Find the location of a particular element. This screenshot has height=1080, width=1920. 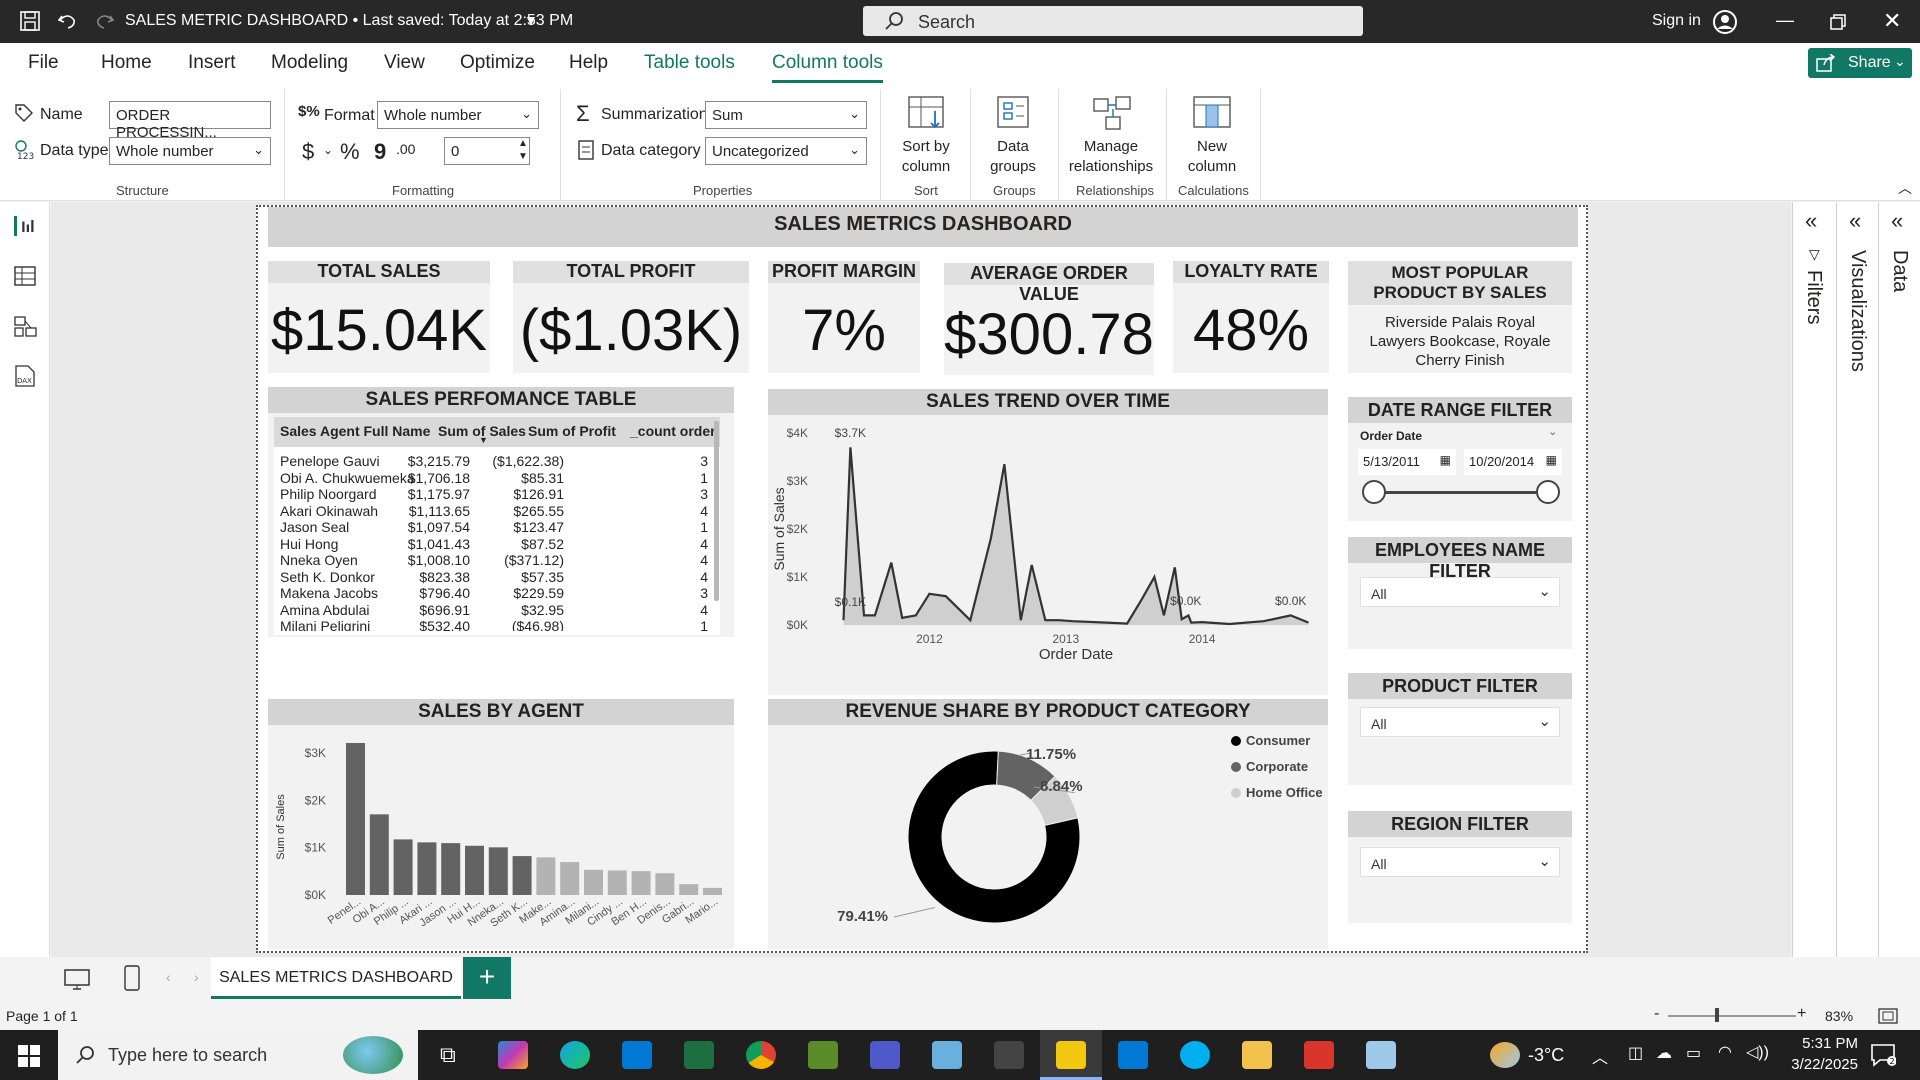

table-row: Nneka Oyen $1,008.10 ($371.12) 4 is located at coordinates (497, 560).